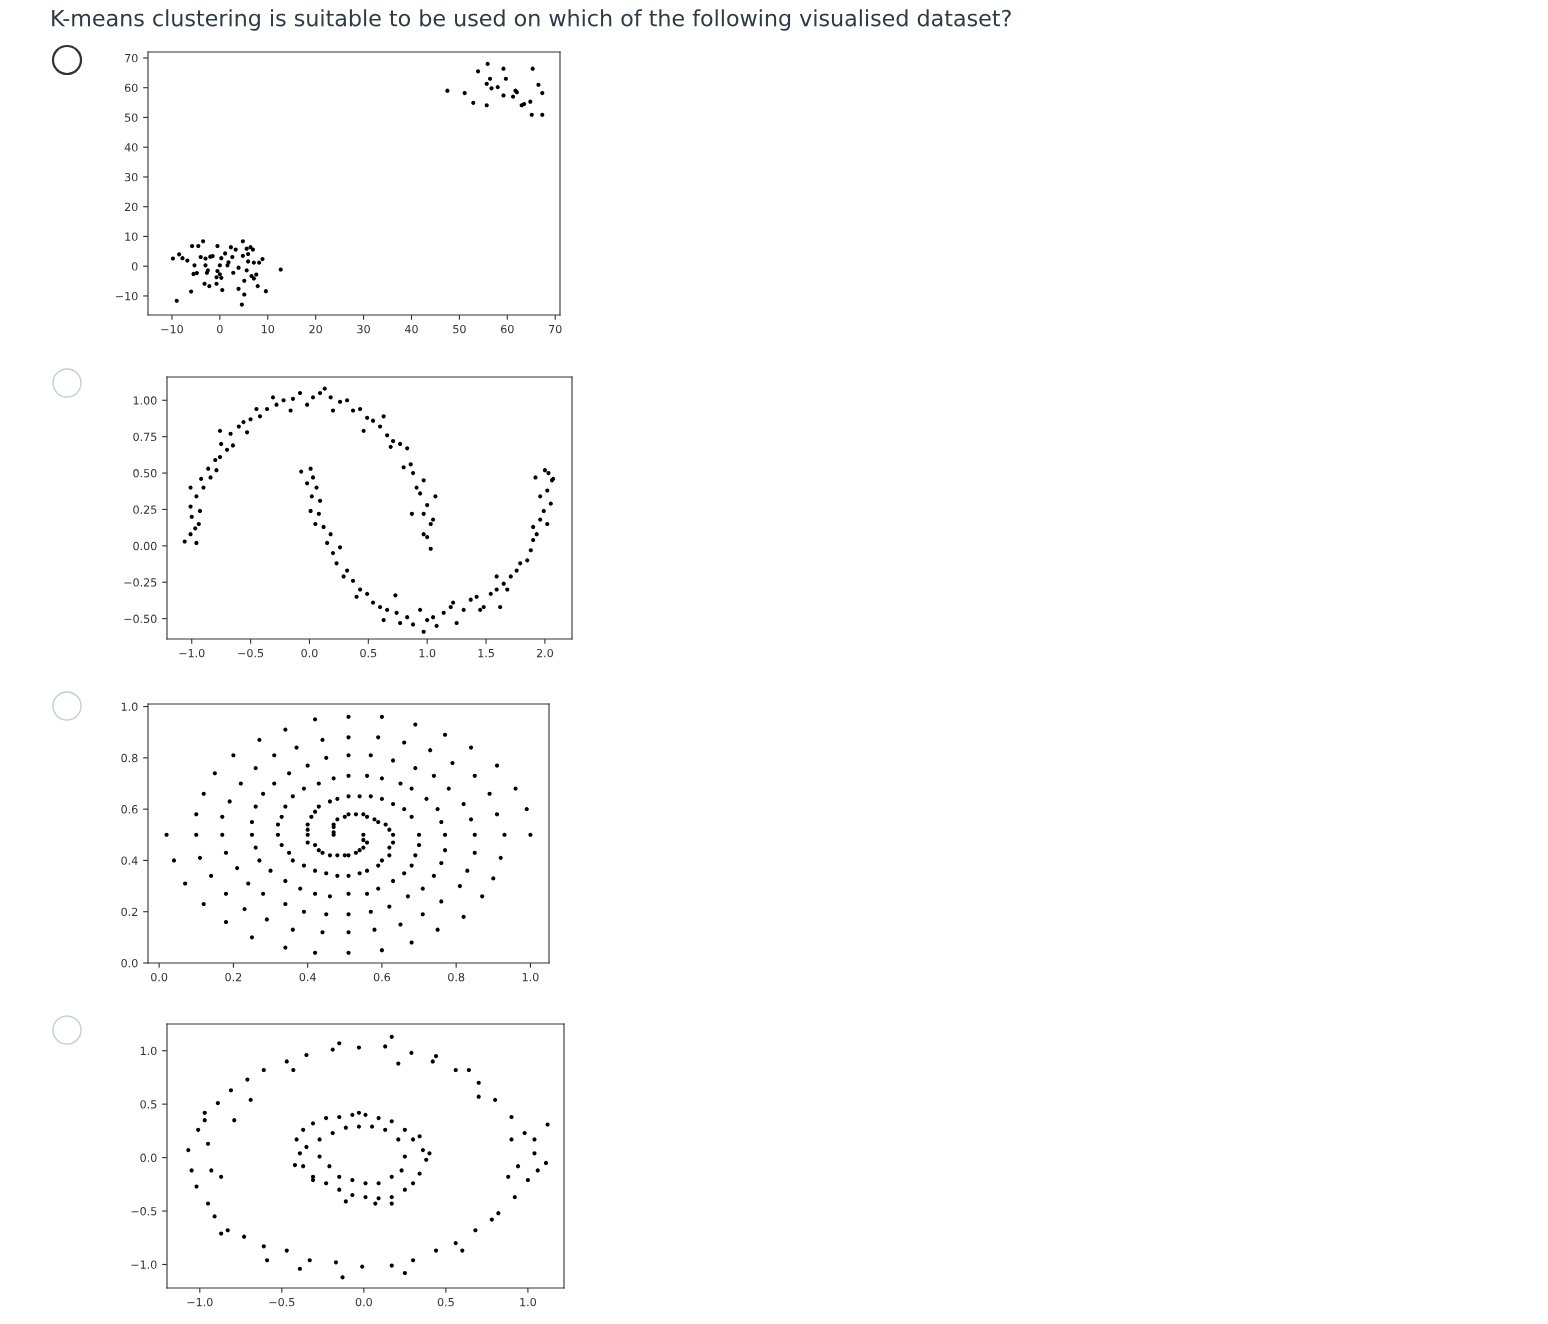 This screenshot has height=1324, width=1548. Describe the element at coordinates (129, 912) in the screenshot. I see `y-tick-label: 0.2` at that location.